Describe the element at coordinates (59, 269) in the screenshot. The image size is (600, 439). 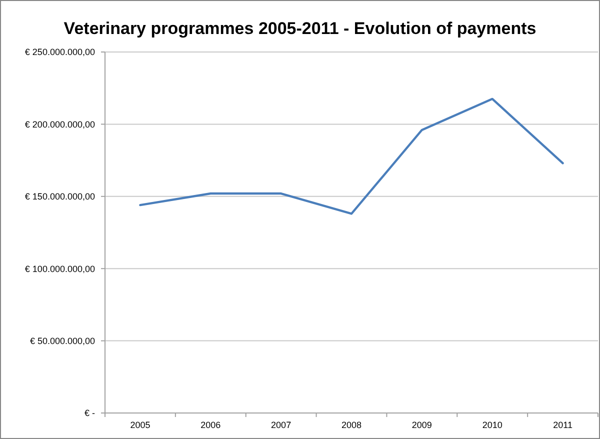
I see `y-tick-label: € 100.000.000,00` at that location.